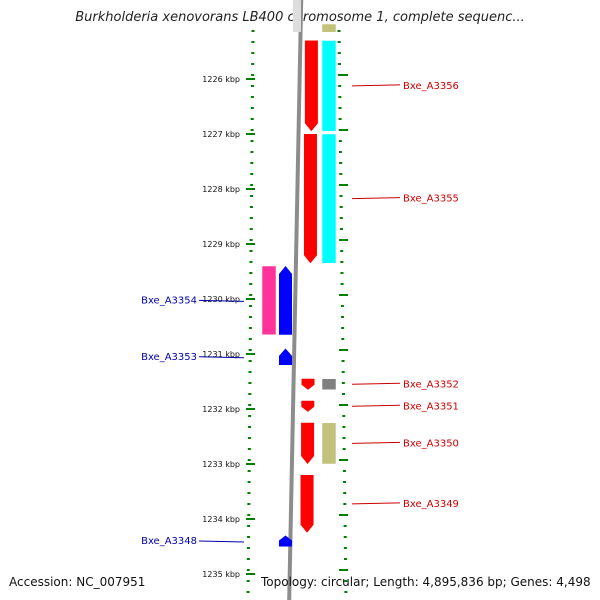  I want to click on gene-track, so click(298, 293).